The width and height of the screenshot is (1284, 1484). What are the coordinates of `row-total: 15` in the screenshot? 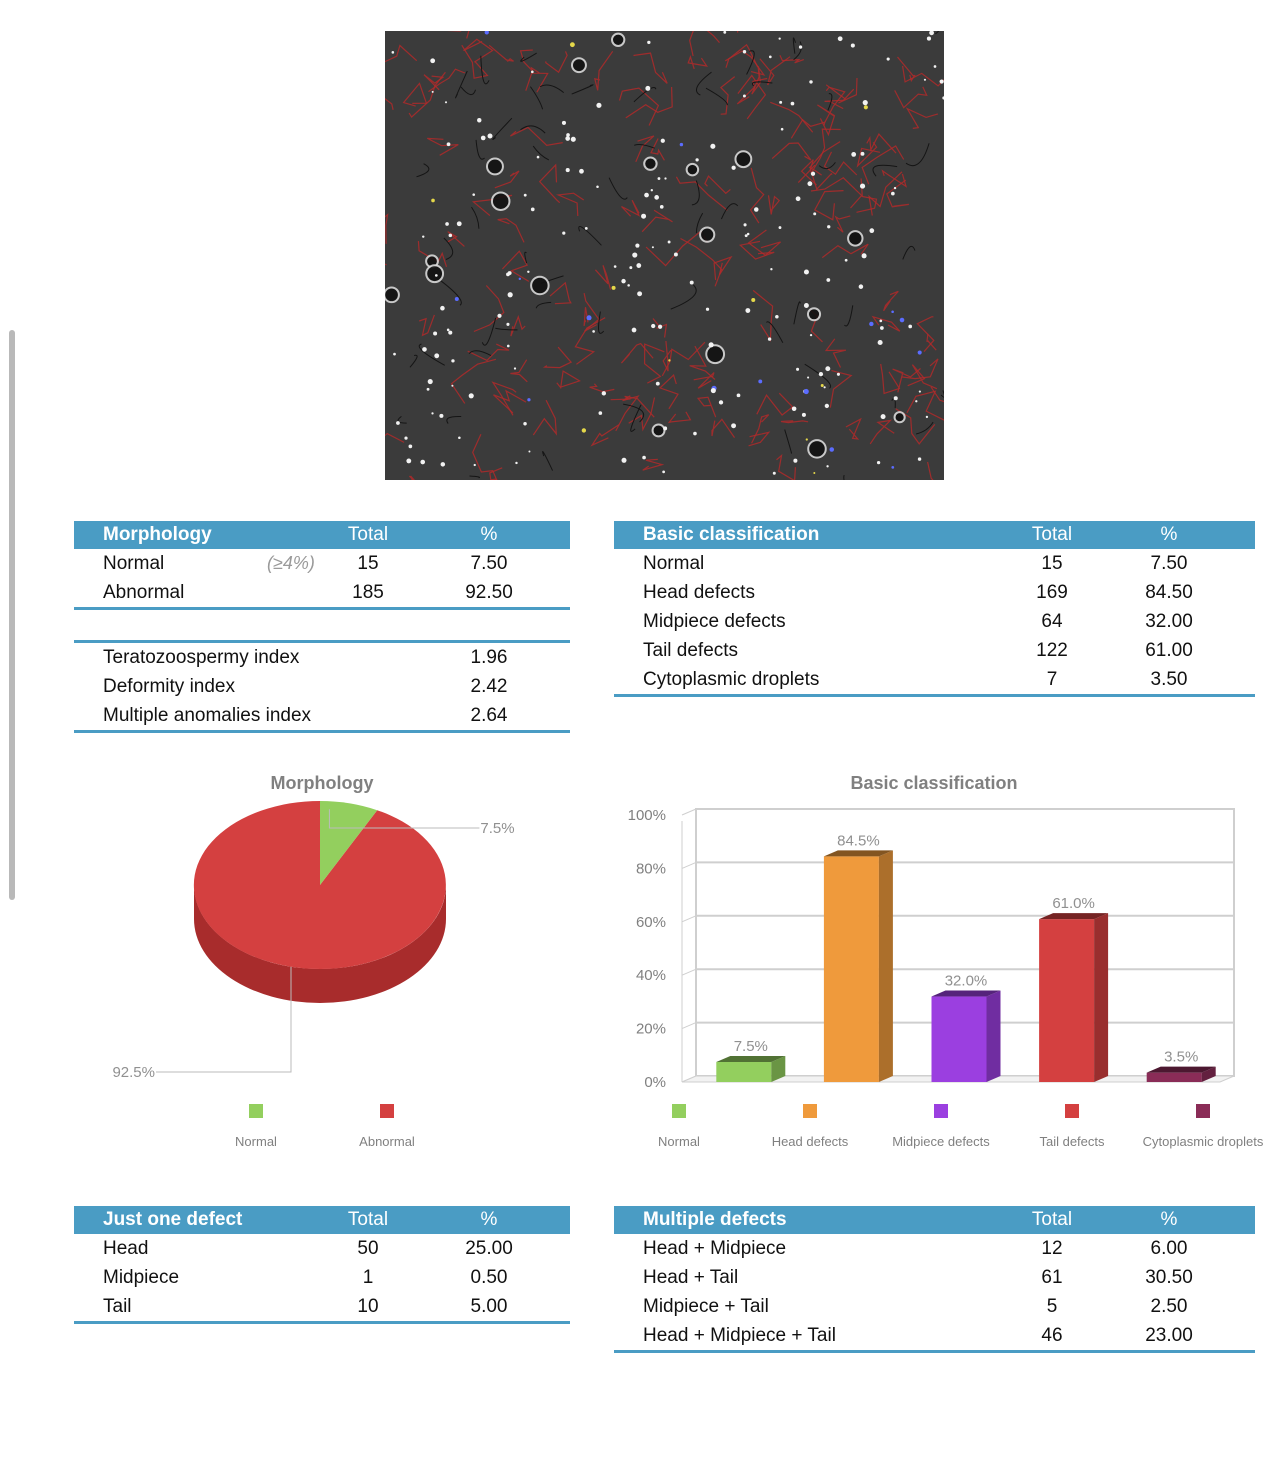 It's located at (368, 563).